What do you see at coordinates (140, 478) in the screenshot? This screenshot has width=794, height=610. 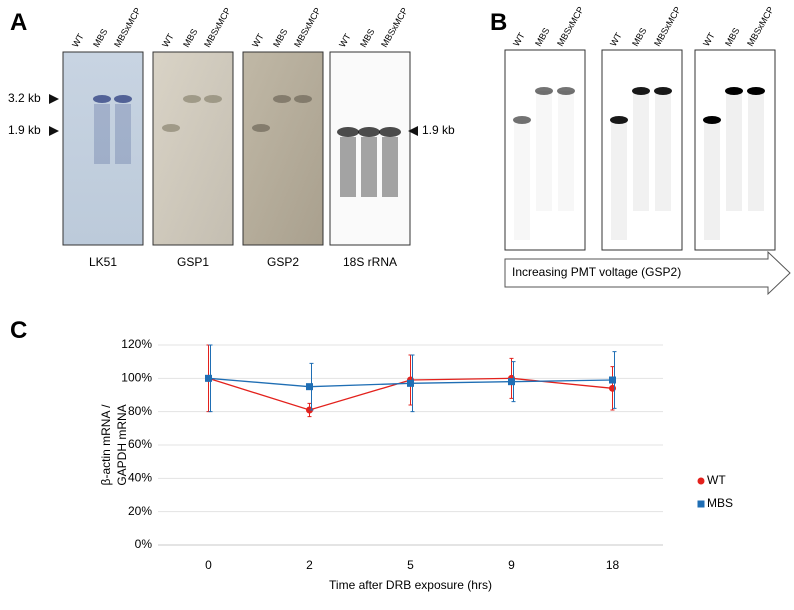 I see `y-tick-label: 40%` at bounding box center [140, 478].